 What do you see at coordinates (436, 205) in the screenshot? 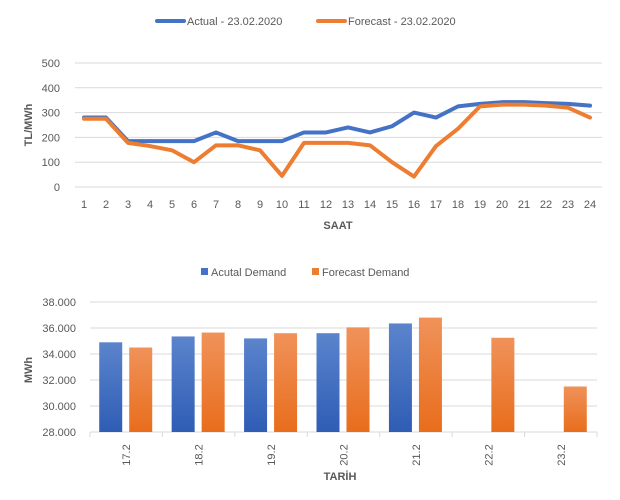
I see `x-tick-label: 17` at bounding box center [436, 205].